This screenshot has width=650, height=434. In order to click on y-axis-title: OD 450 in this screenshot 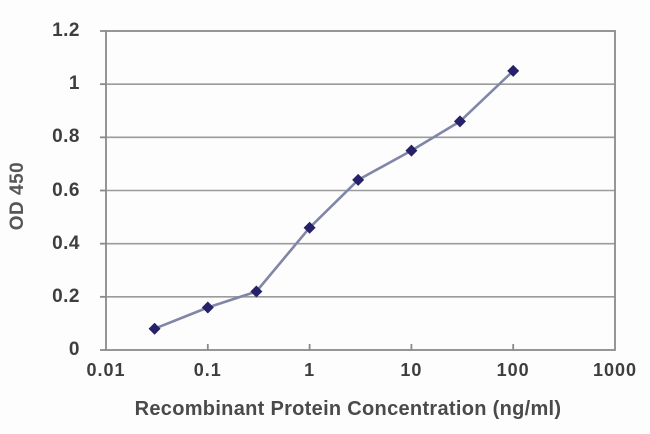, I will do `click(17, 196)`.